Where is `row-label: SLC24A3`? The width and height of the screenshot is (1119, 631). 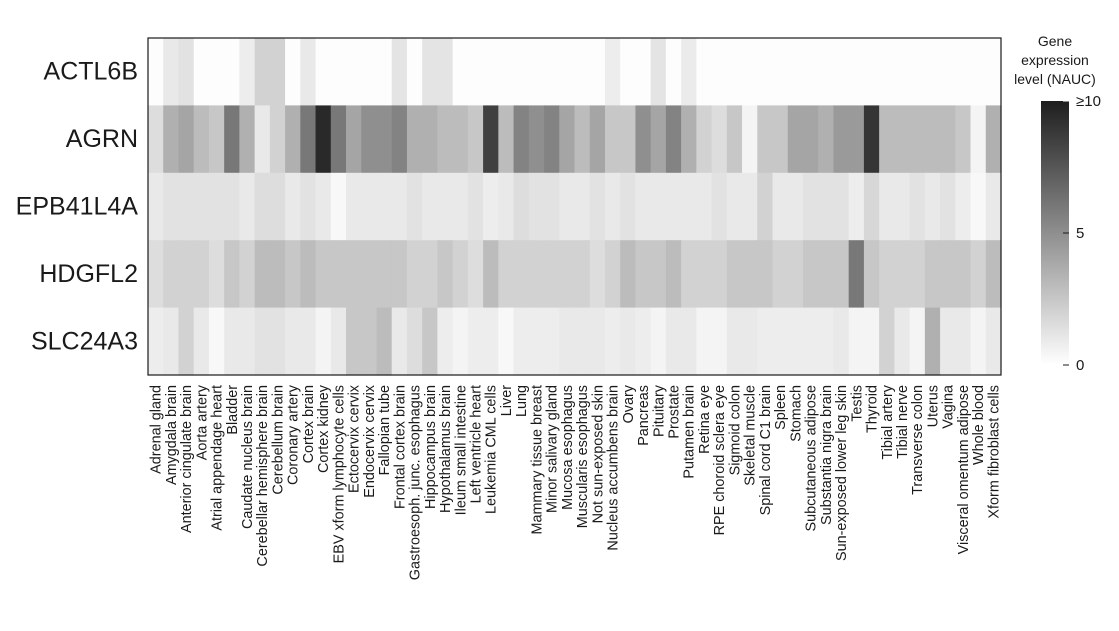 row-label: SLC24A3 is located at coordinates (84, 341).